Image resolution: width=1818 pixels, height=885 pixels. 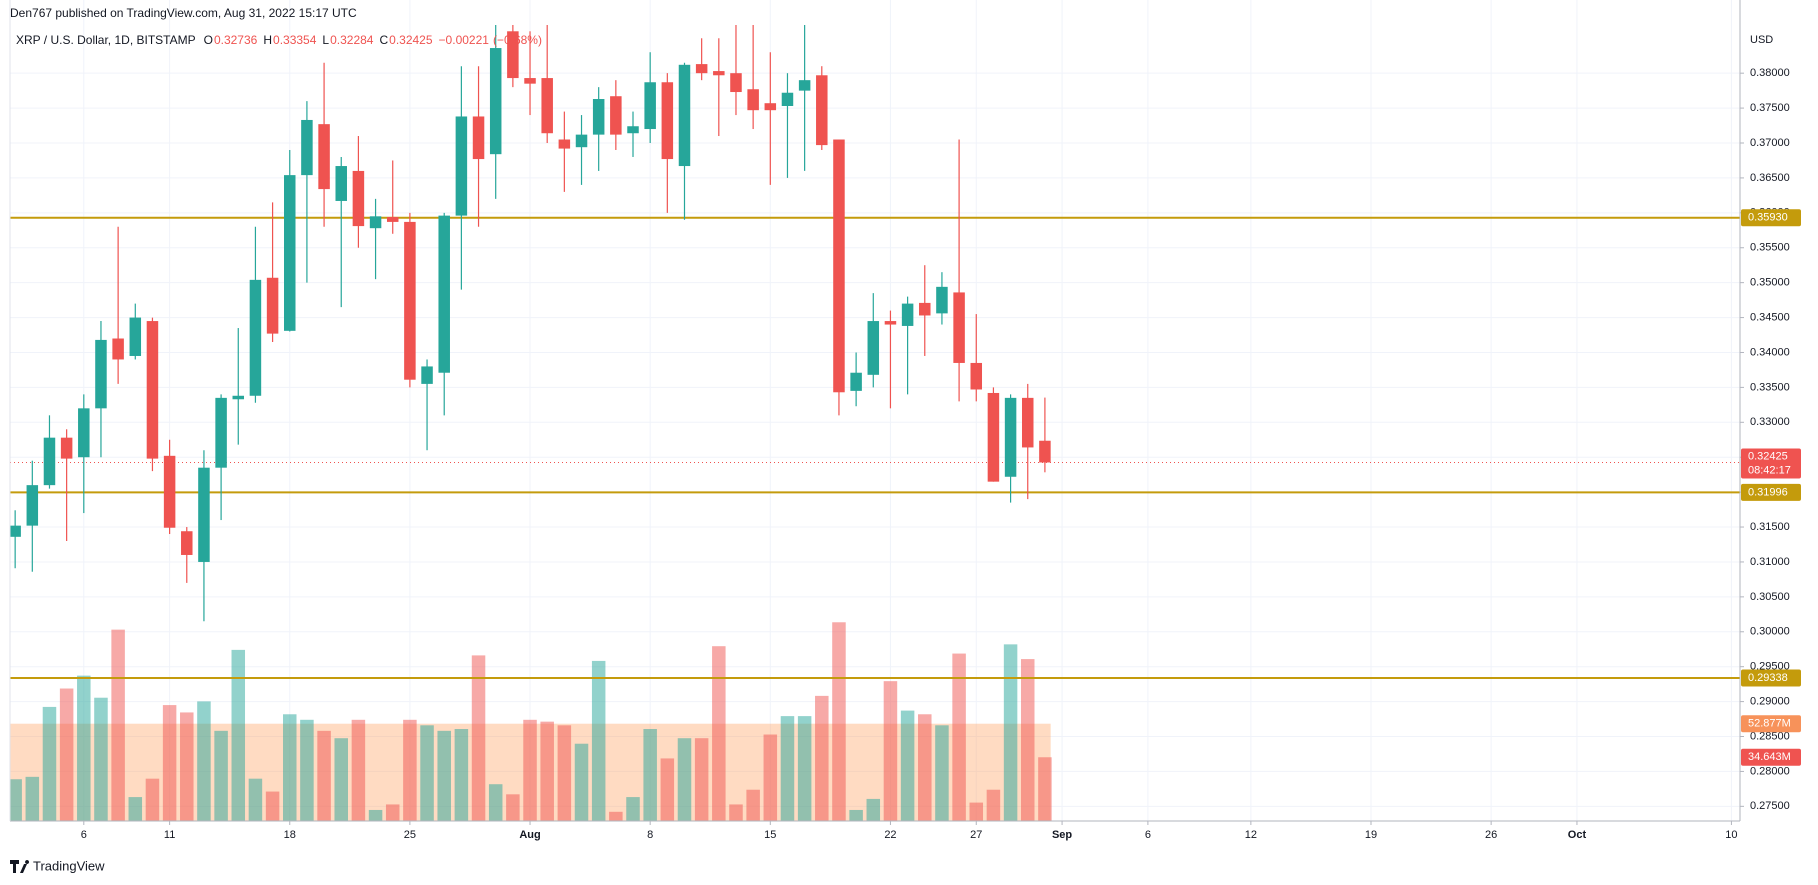 What do you see at coordinates (1770, 597) in the screenshot?
I see `y-tick-label: 0.30500` at bounding box center [1770, 597].